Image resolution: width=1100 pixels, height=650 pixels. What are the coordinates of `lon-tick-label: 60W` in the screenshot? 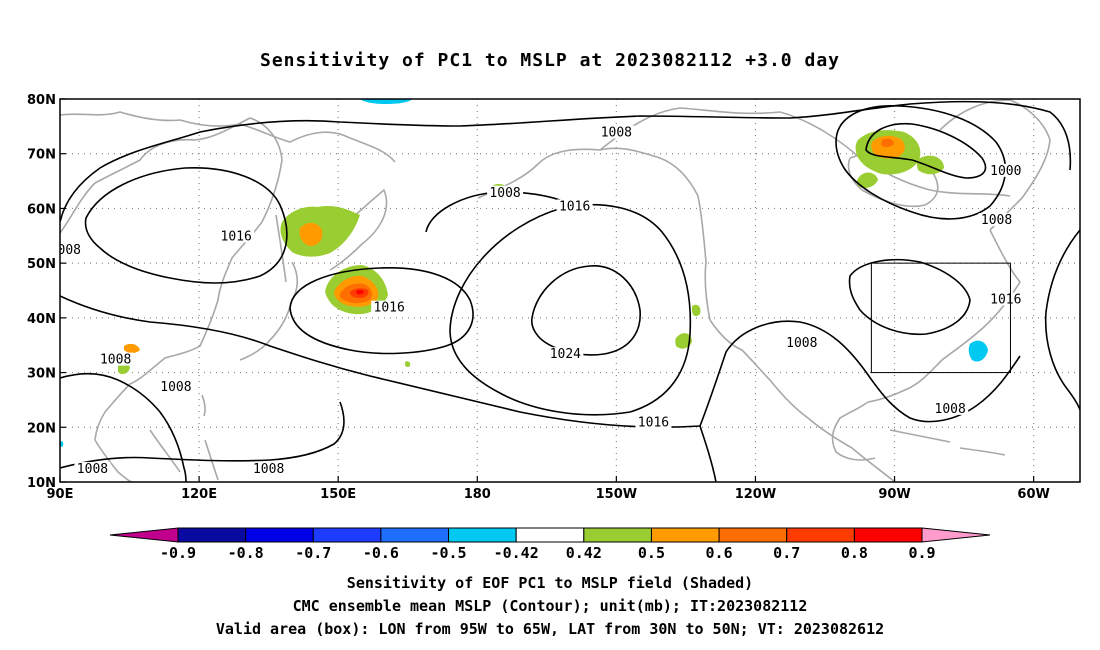 It's located at (1033, 494).